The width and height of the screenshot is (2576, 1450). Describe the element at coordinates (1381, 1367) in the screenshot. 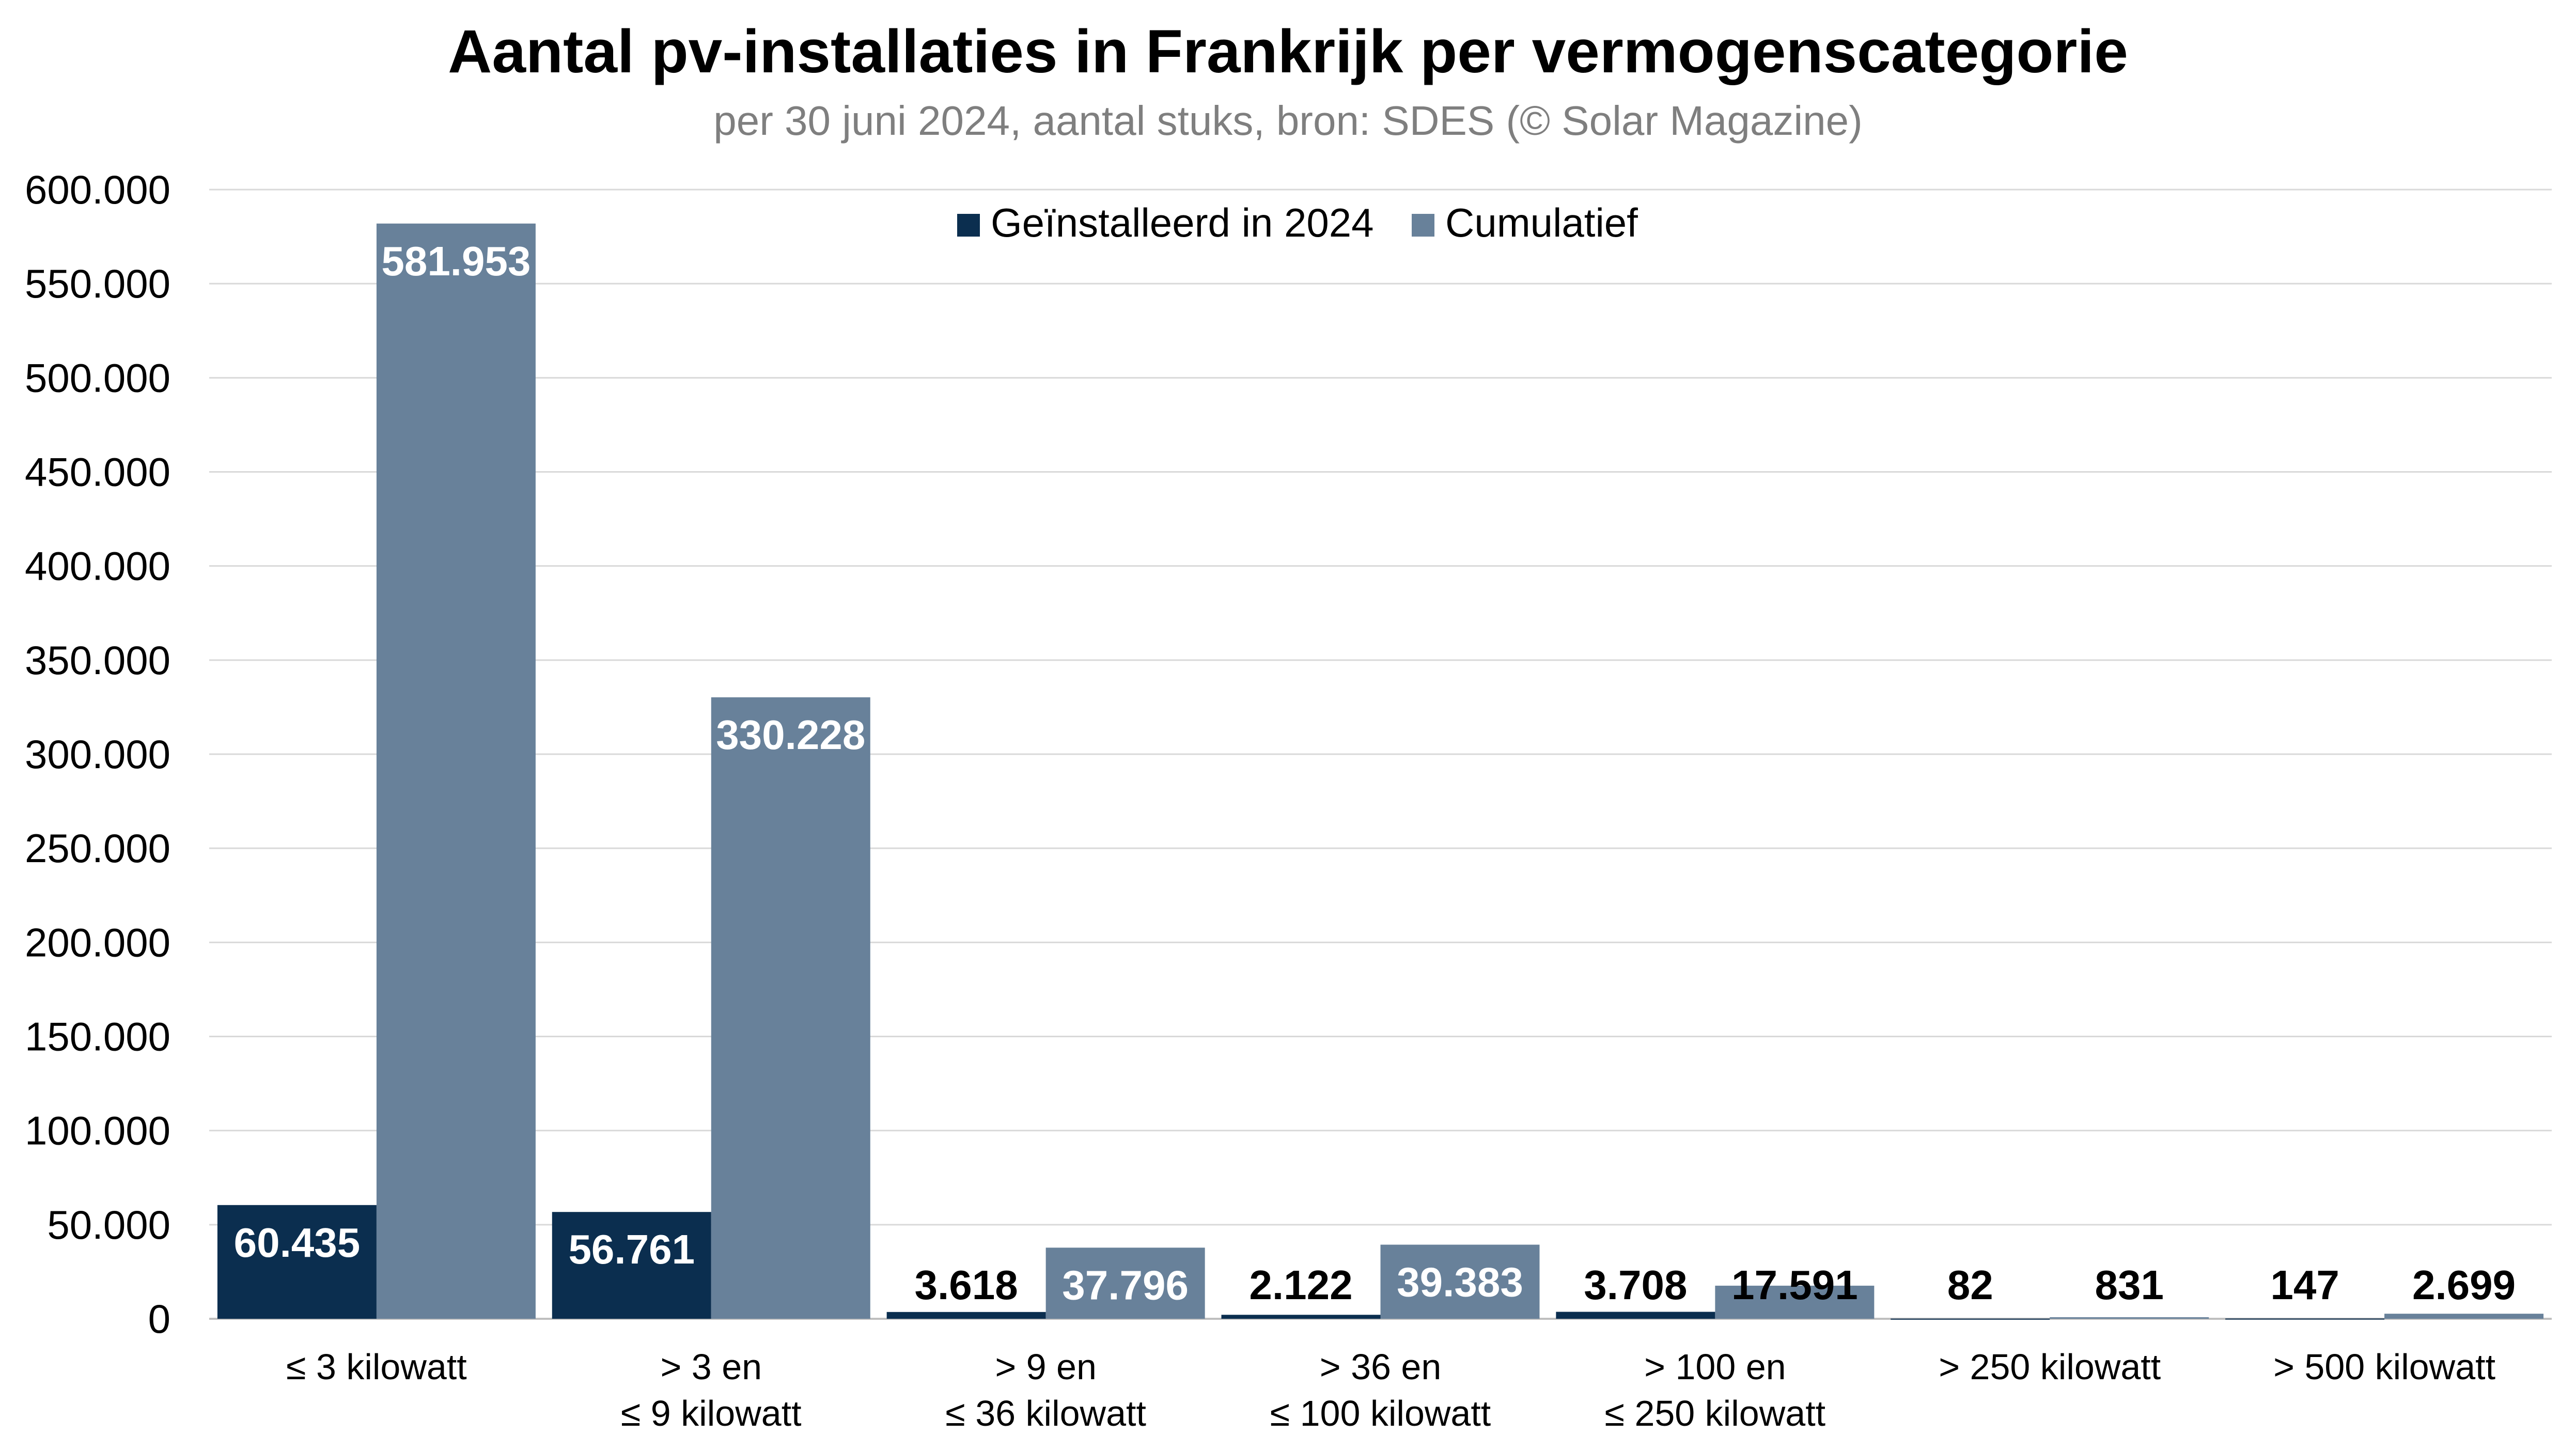

I see `x-tick-label: > 36 en` at that location.